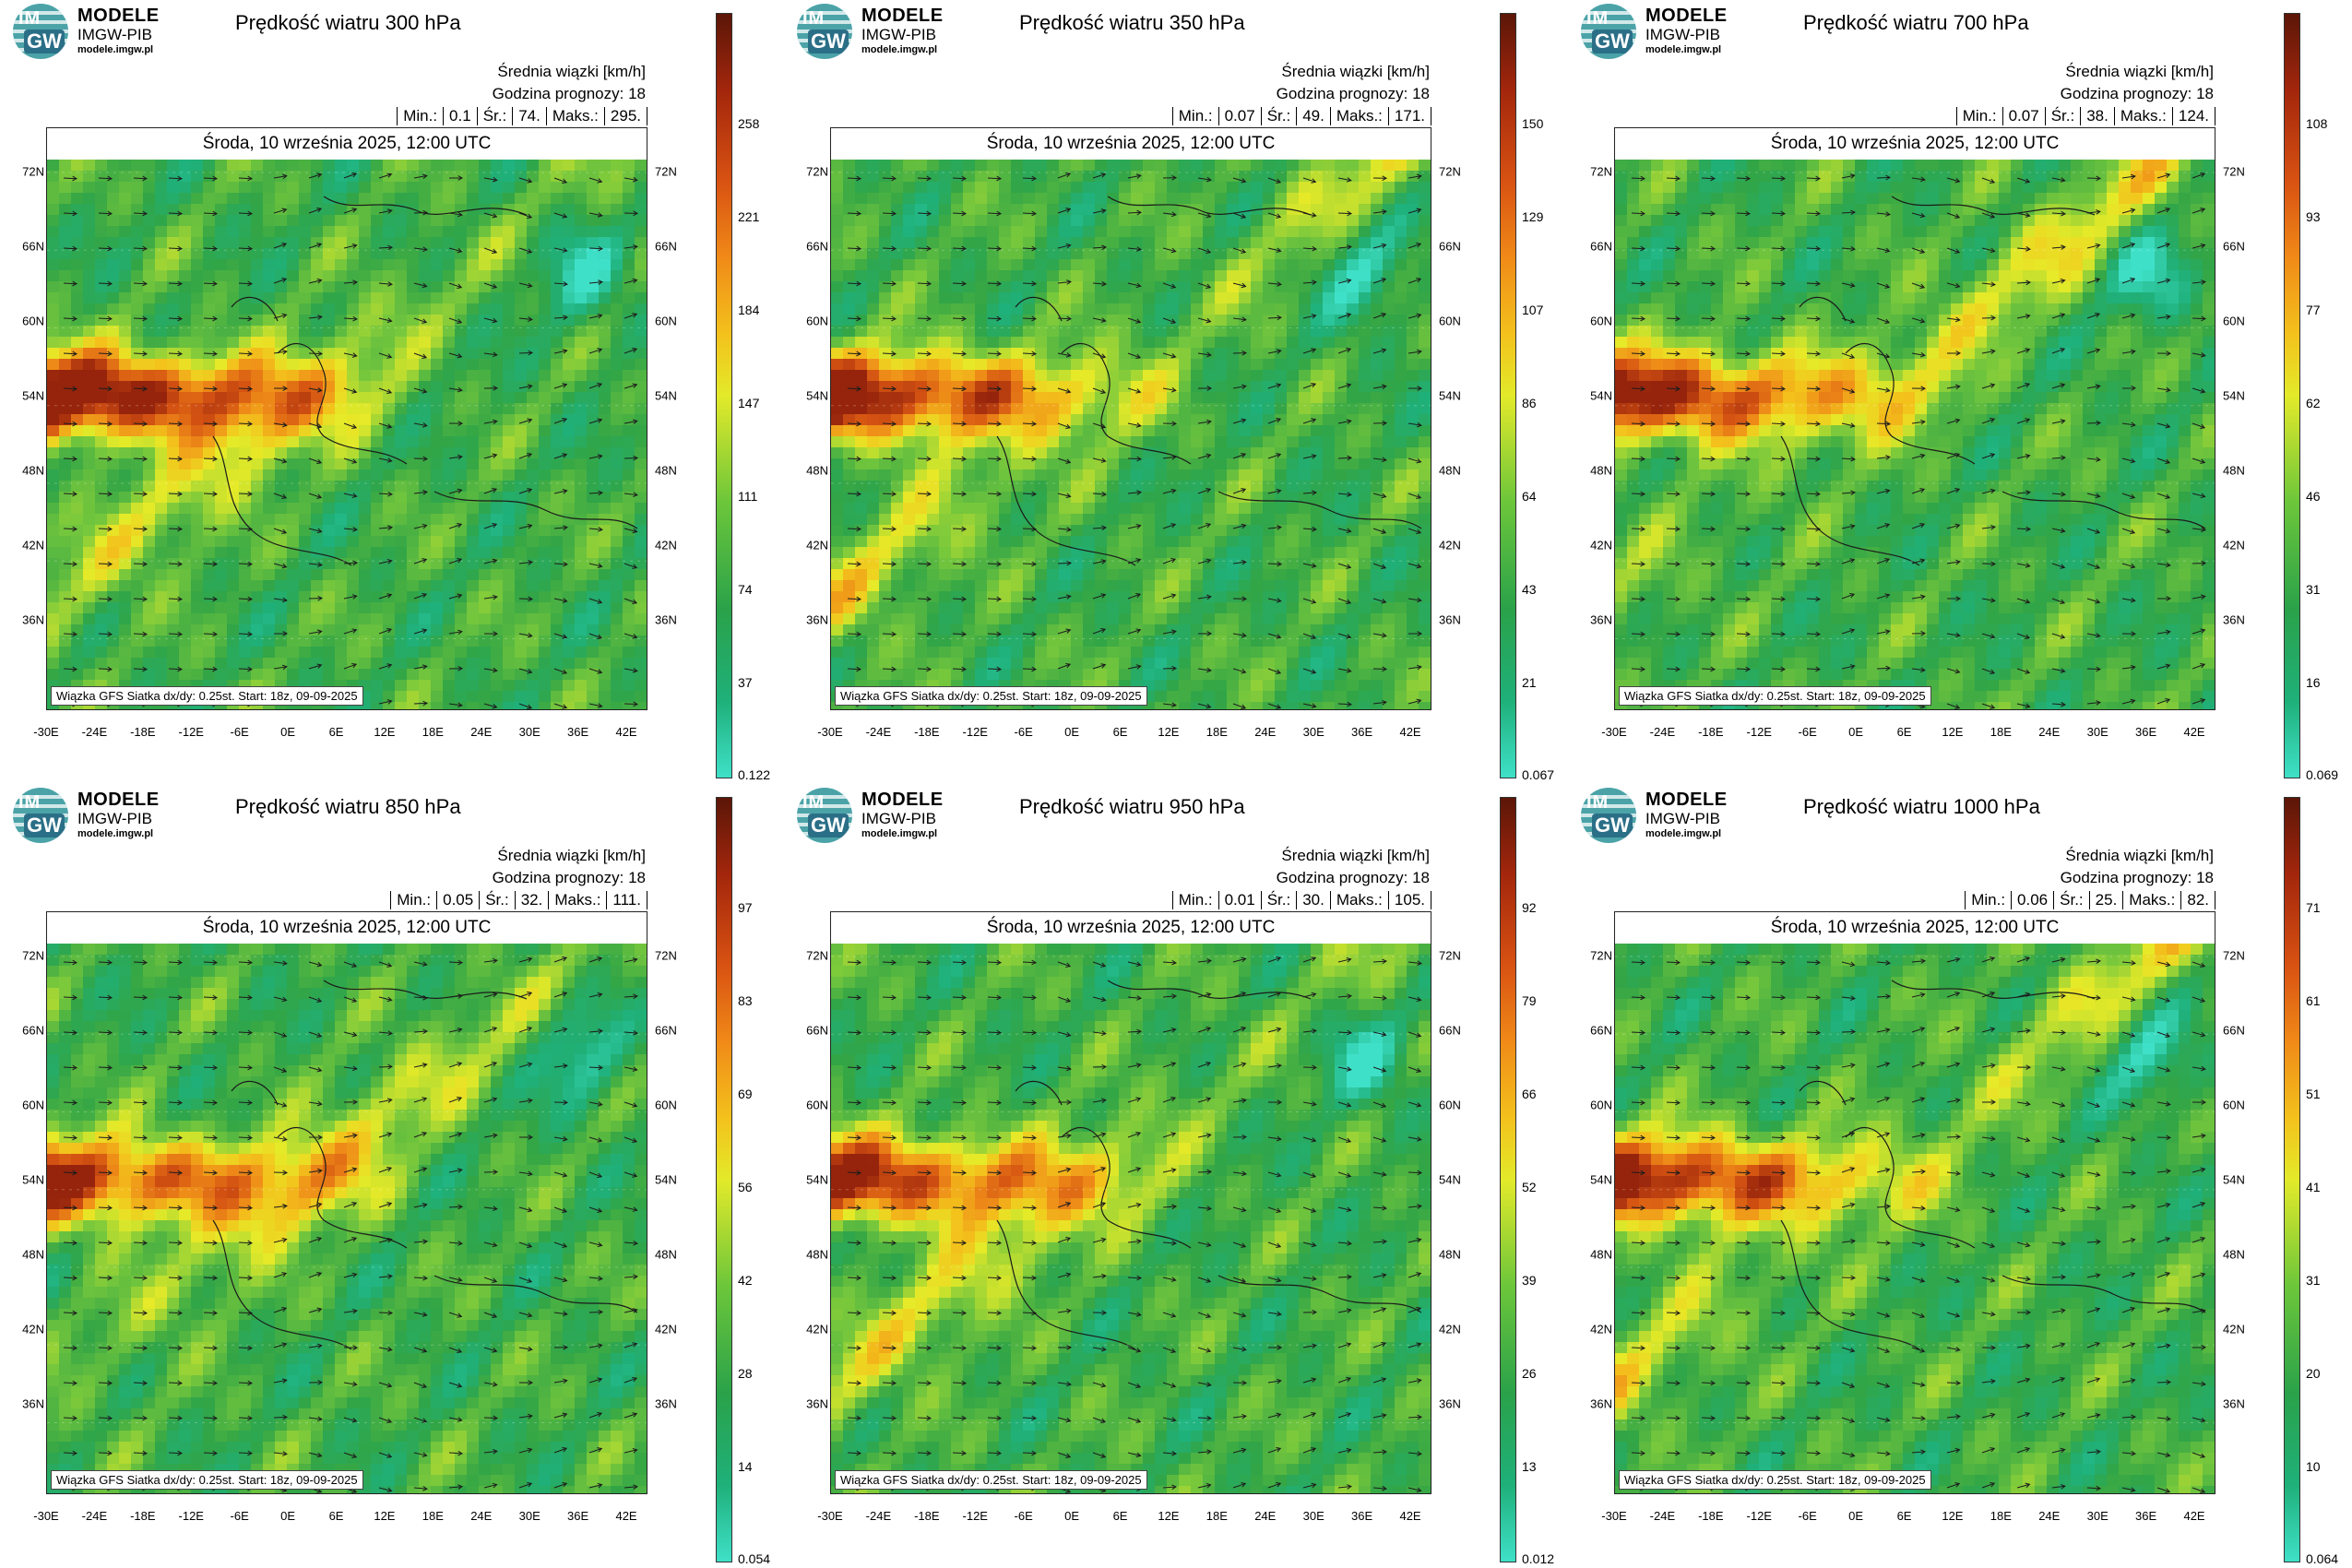 The image size is (2352, 1568). Describe the element at coordinates (828, 41) in the screenshot. I see `logo-badge-bottom: GW` at that location.